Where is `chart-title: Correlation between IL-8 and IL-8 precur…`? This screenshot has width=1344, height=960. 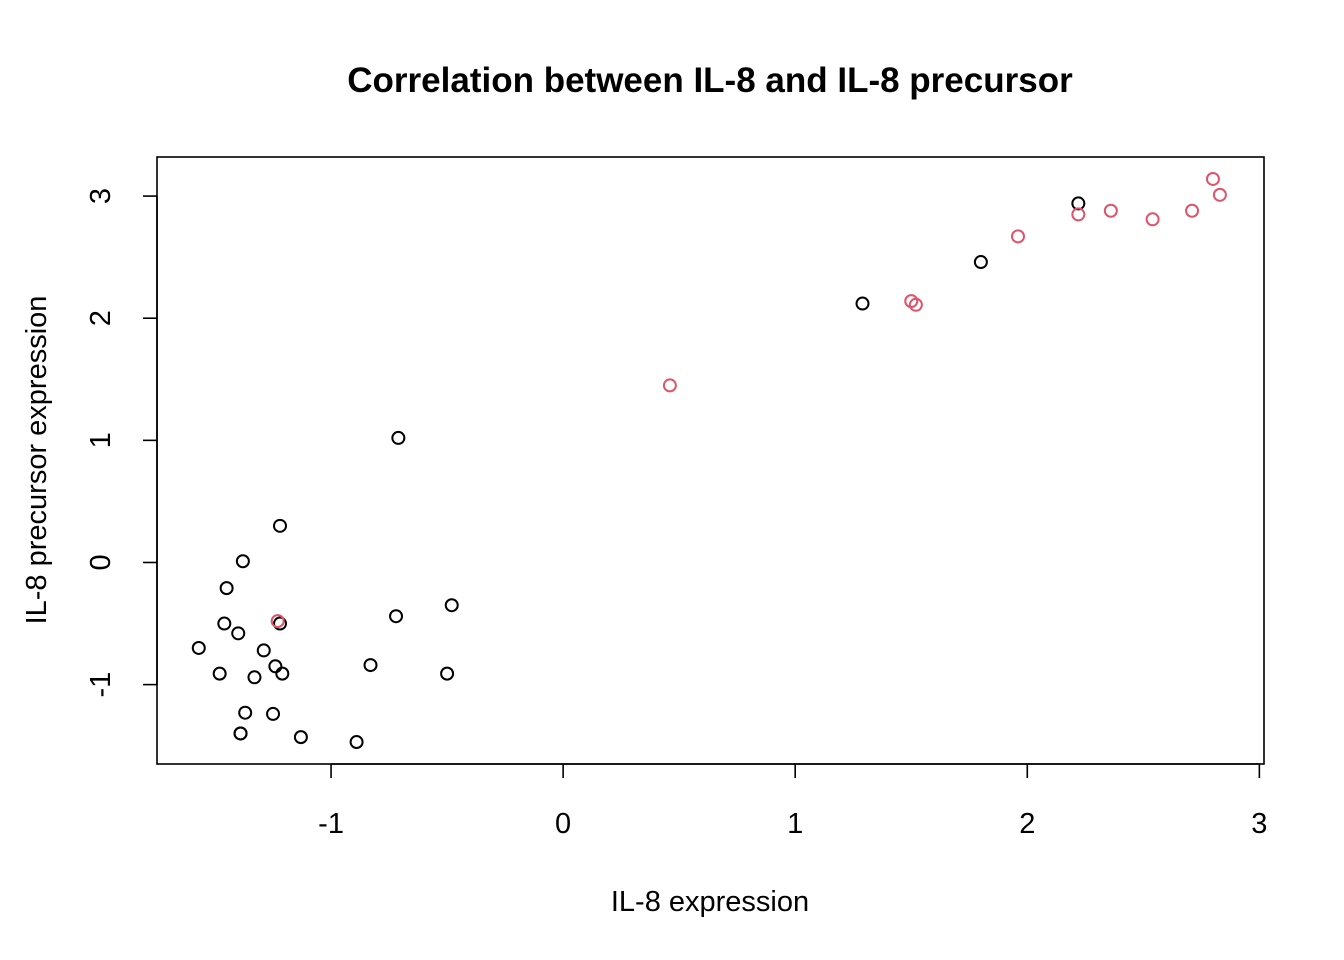
chart-title: Correlation between IL-8 and IL-8 precur… is located at coordinates (710, 80).